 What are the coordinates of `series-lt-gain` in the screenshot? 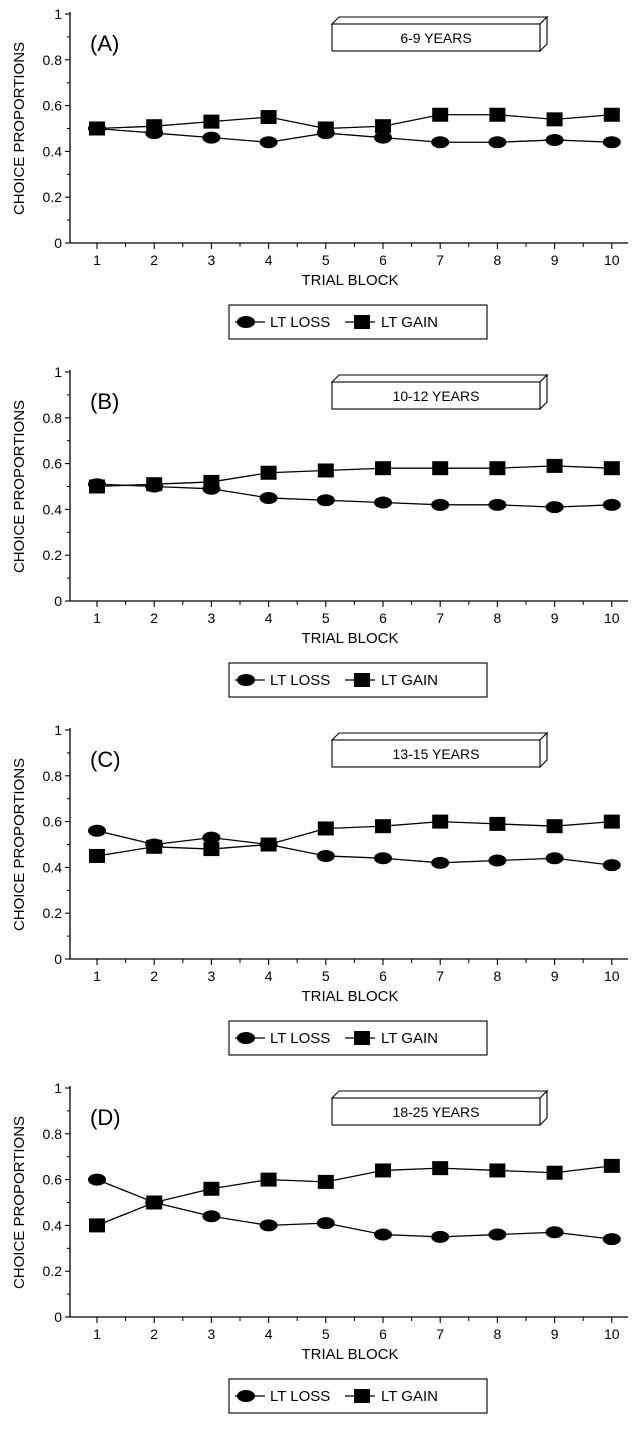 It's located at (354, 121).